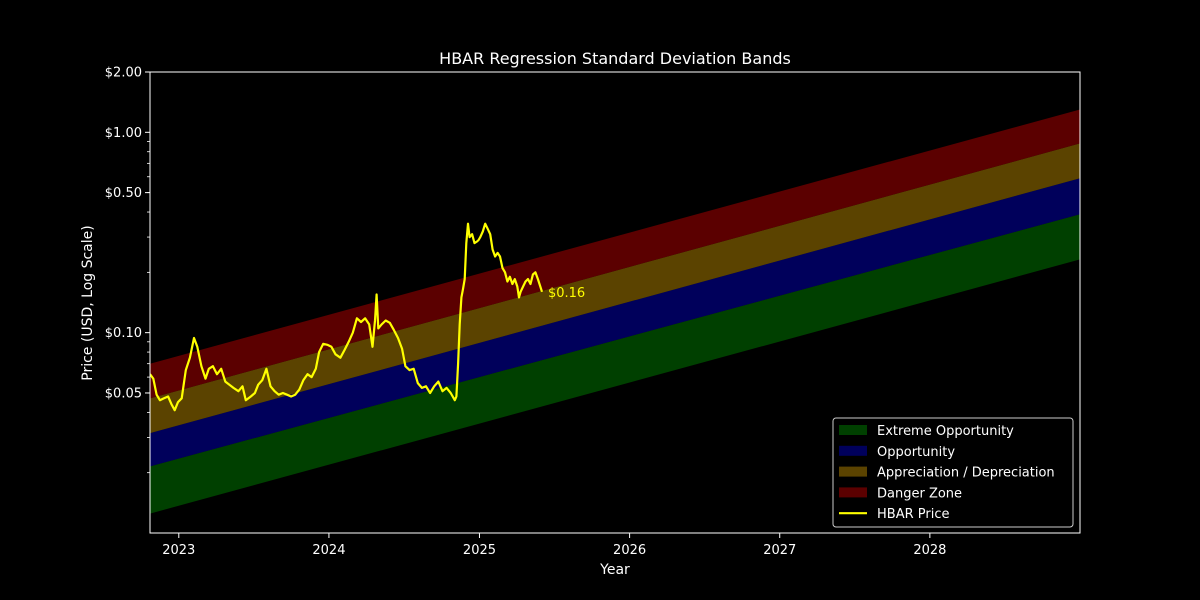  What do you see at coordinates (554, 545) in the screenshot?
I see `x-axis: 2023 2024 2025 2026 2027 2028` at bounding box center [554, 545].